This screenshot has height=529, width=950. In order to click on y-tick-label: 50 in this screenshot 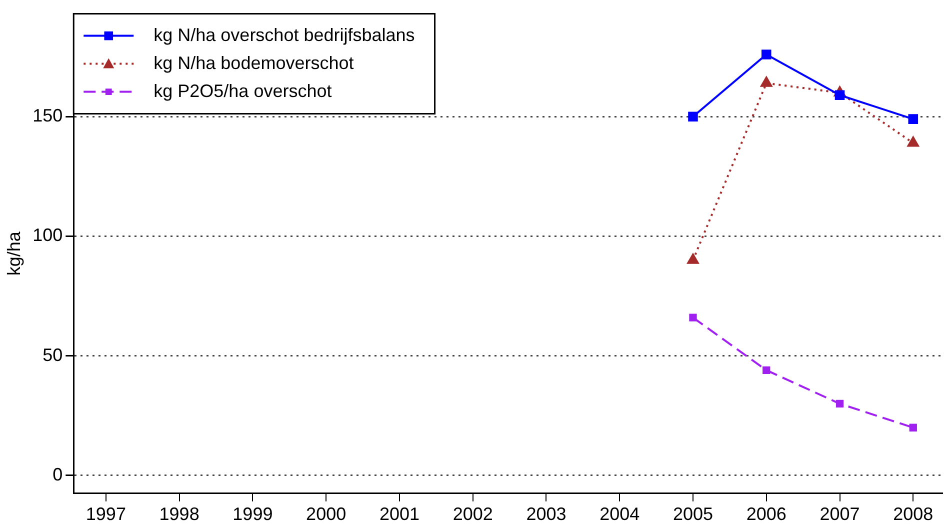, I will do `click(52, 354)`.